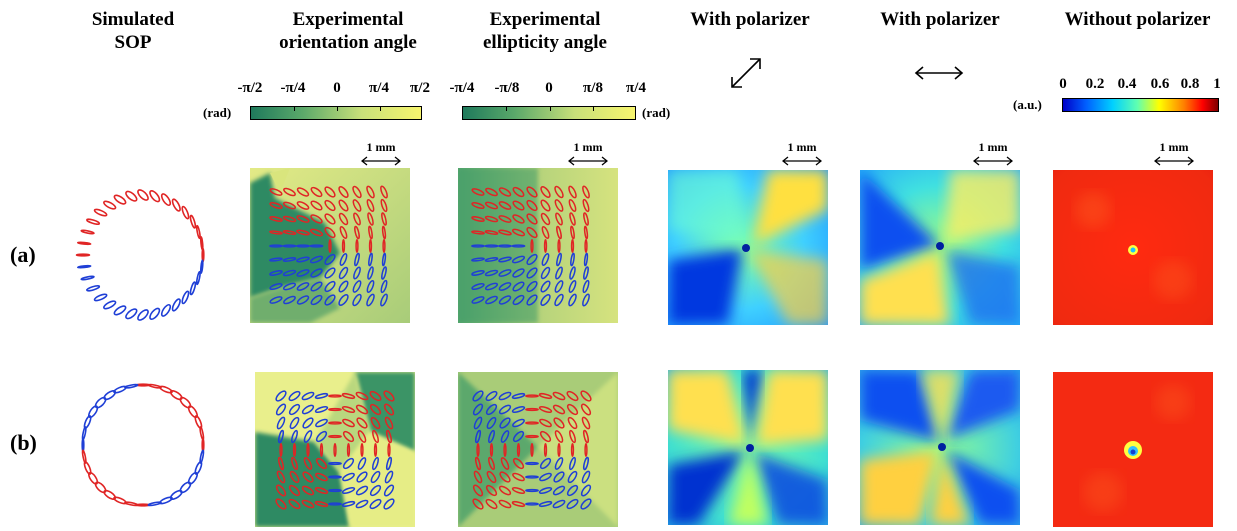 The height and width of the screenshot is (531, 1237). What do you see at coordinates (1140, 105) in the screenshot?
I see `intensity-colorbar` at bounding box center [1140, 105].